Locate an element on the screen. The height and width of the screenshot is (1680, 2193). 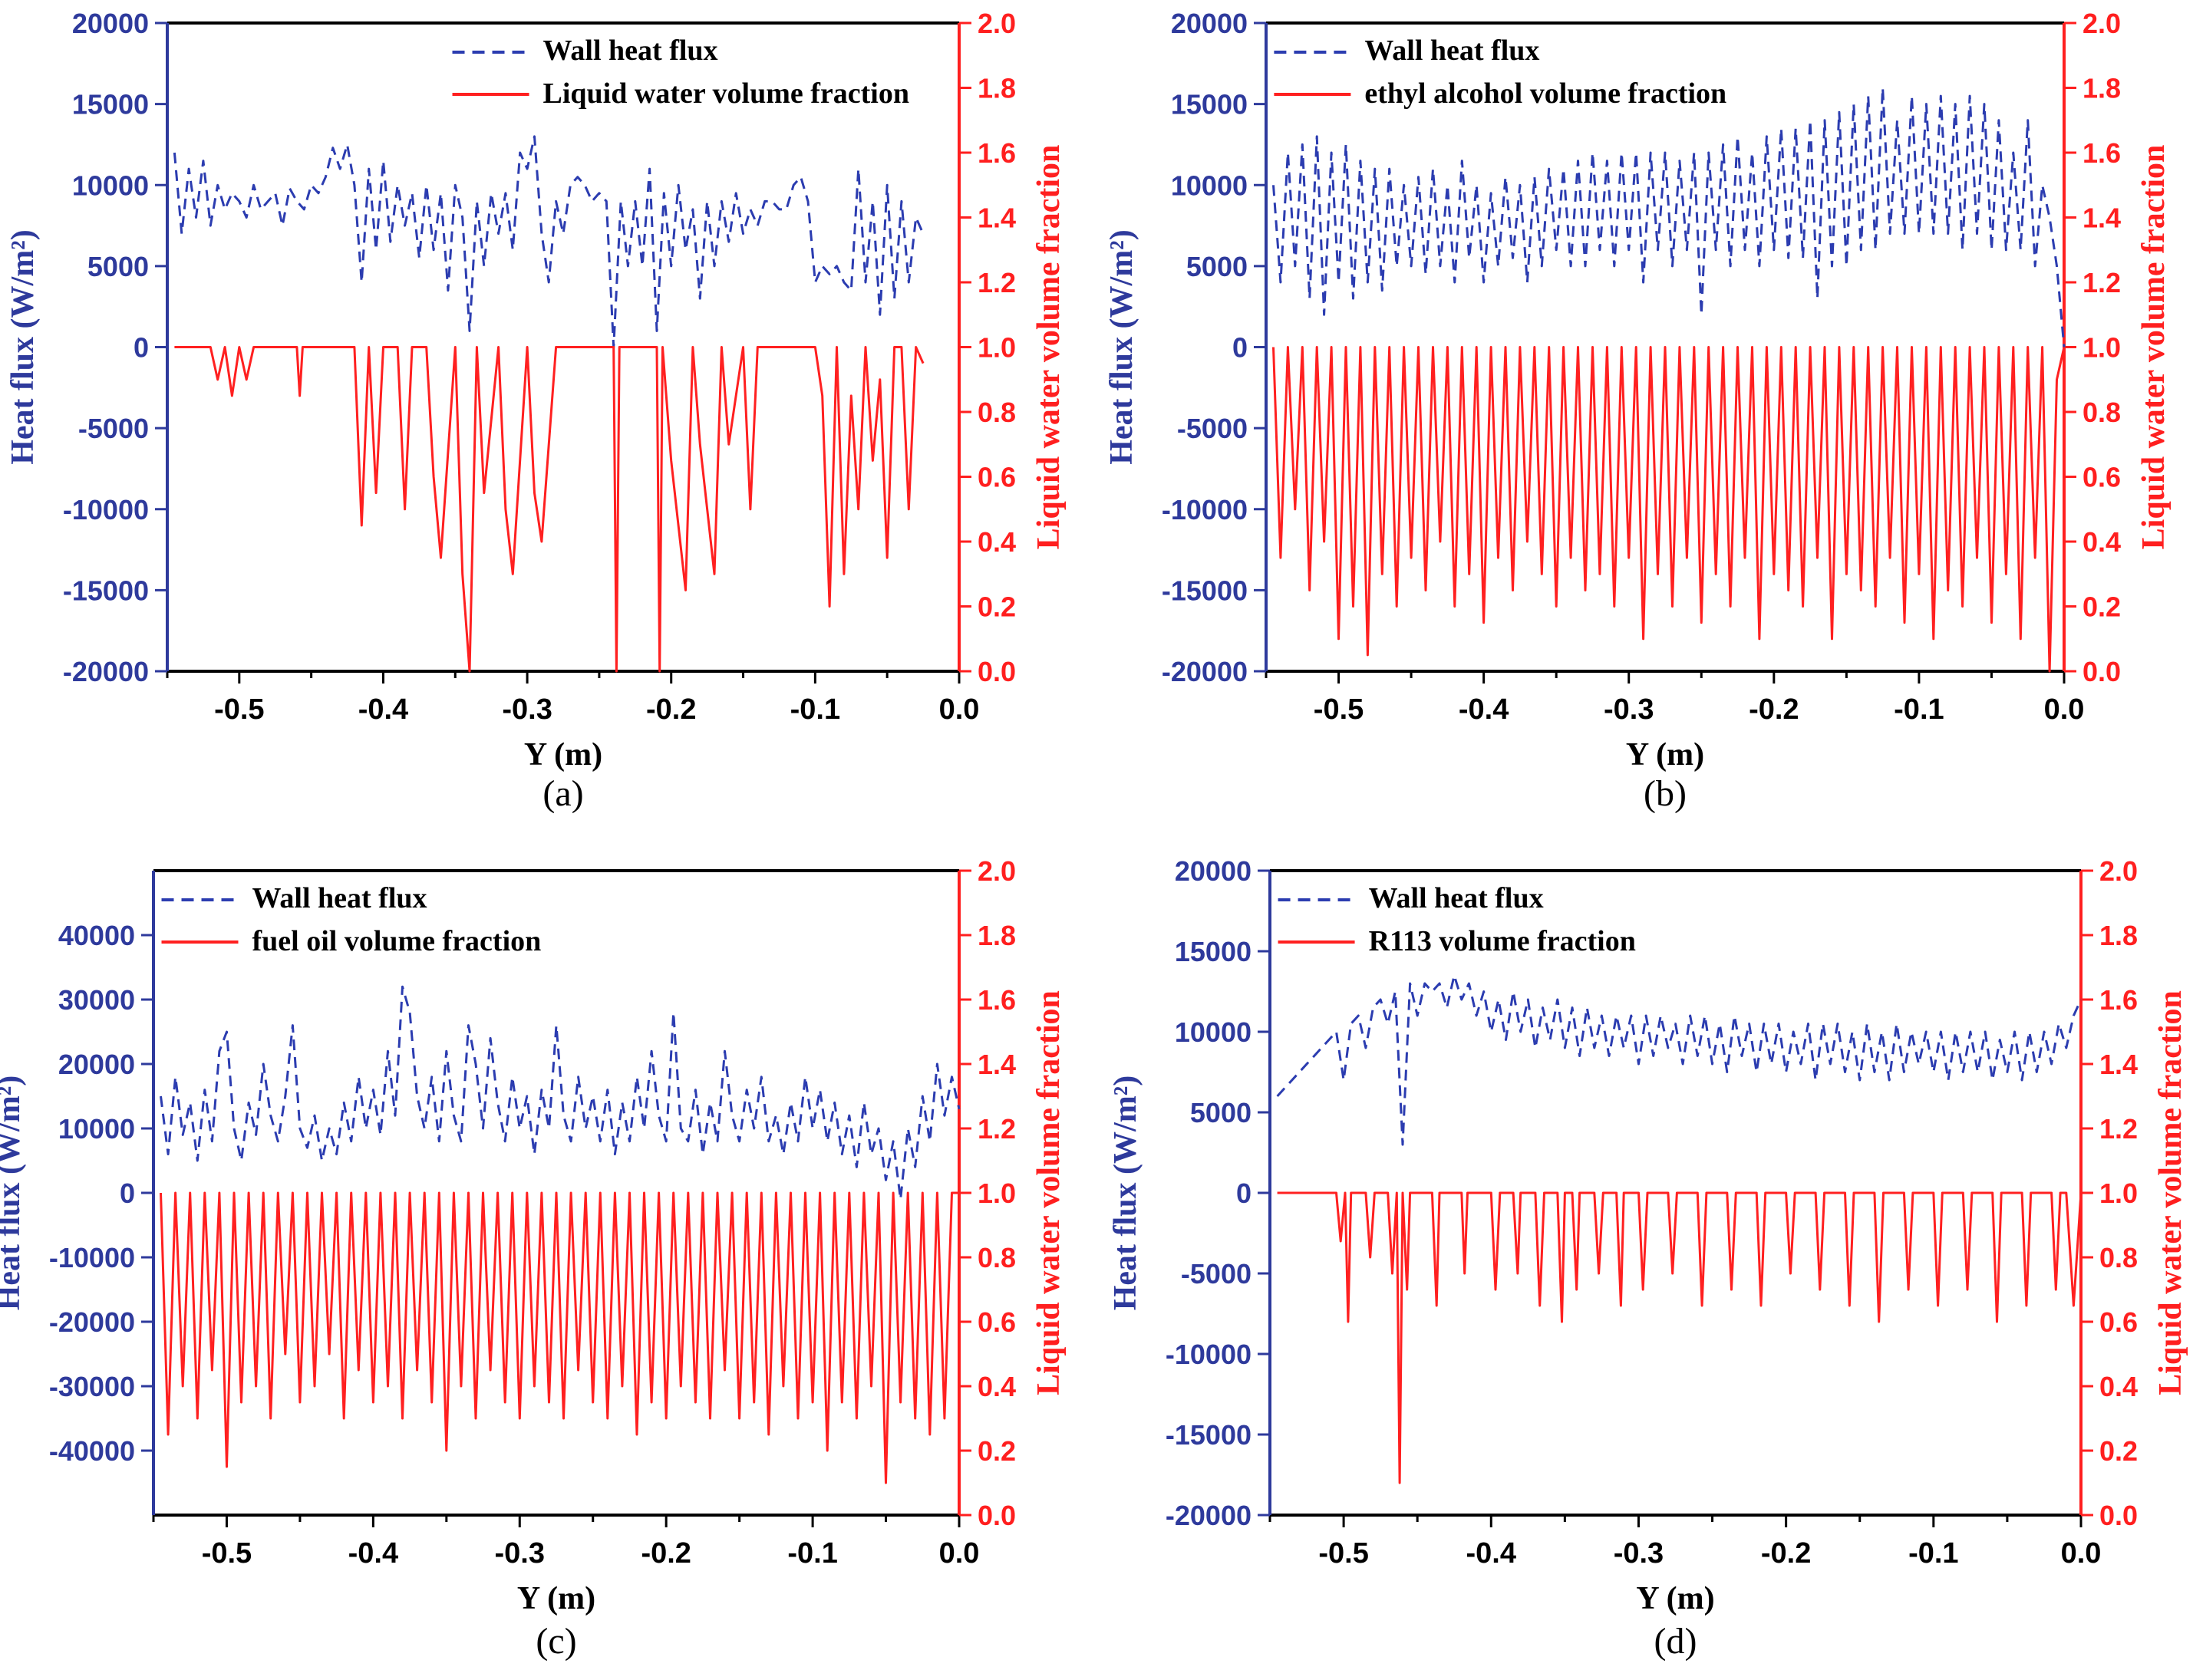
y-left-tick-label: 5000 is located at coordinates (118, 266).